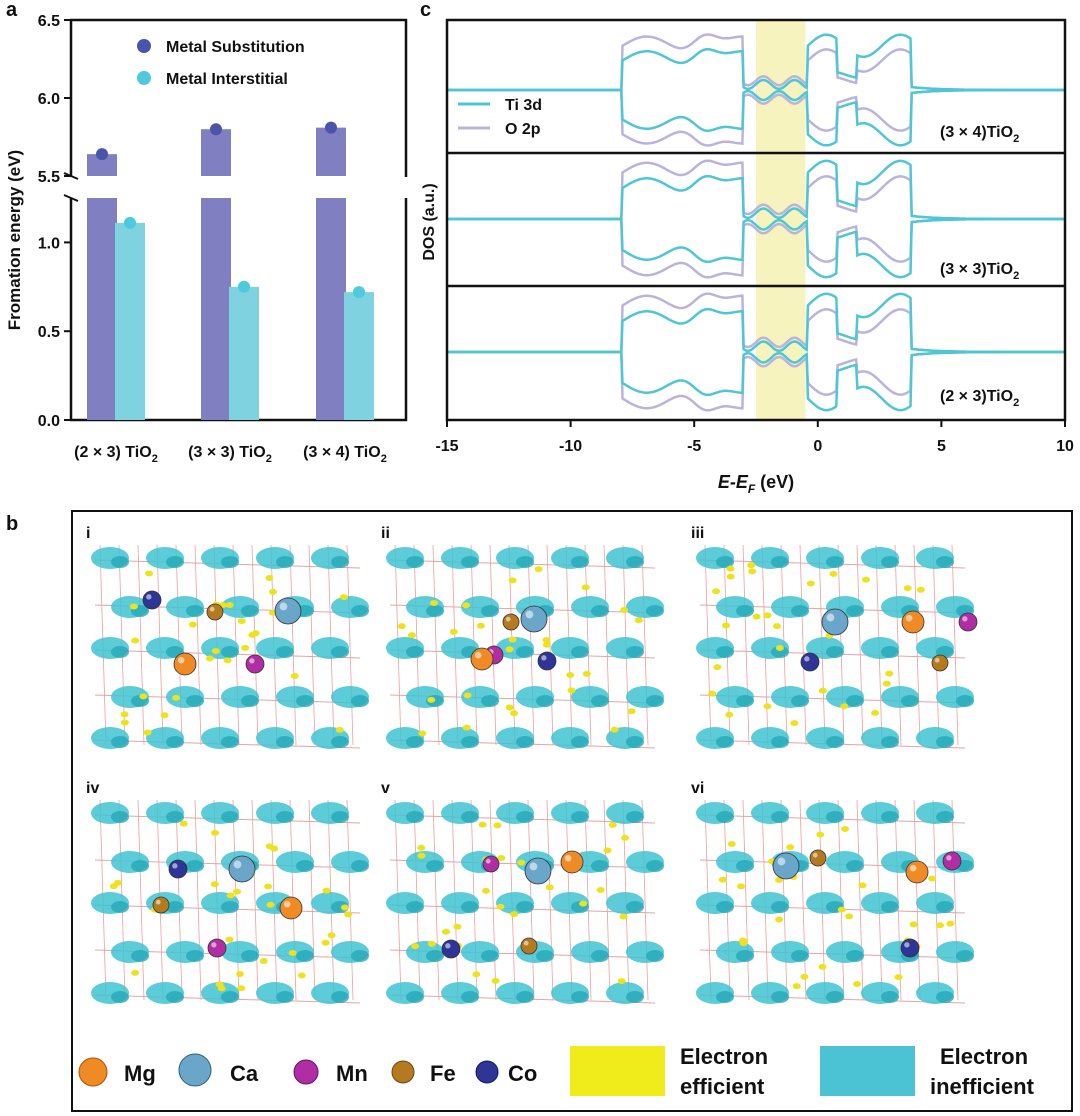 The image size is (1080, 1116). I want to click on point-interstitial, so click(130, 222).